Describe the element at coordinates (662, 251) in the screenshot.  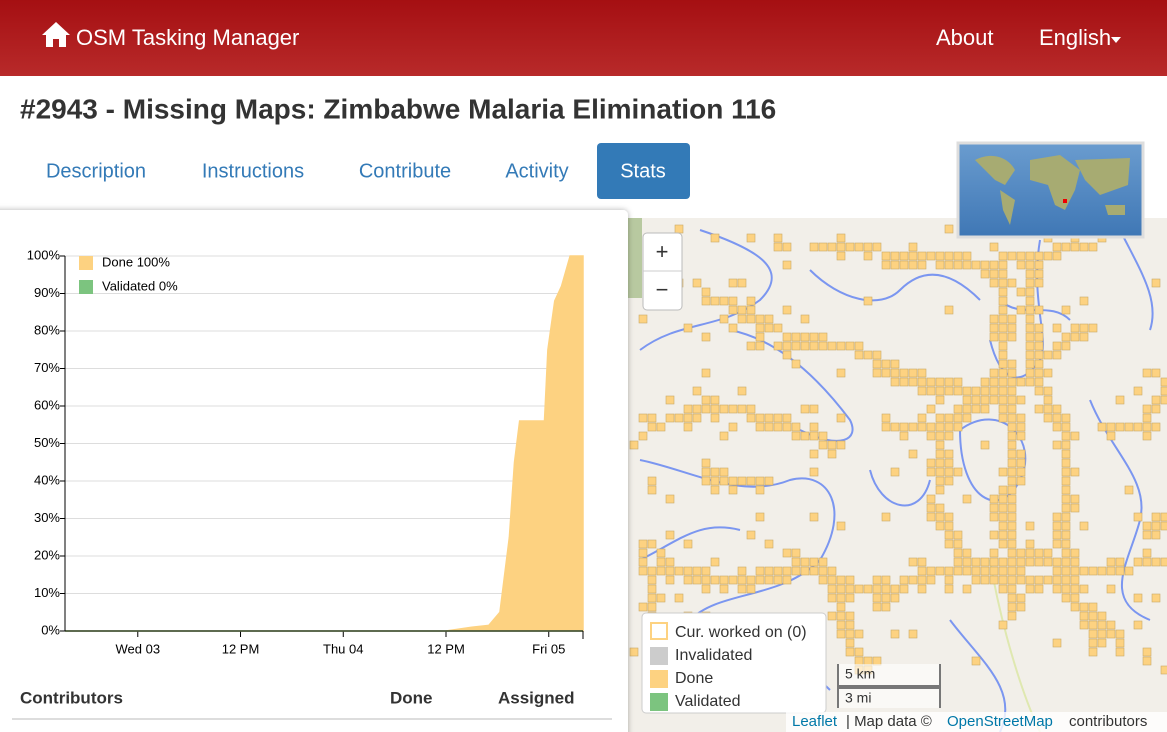
I see `zoom-in: +` at that location.